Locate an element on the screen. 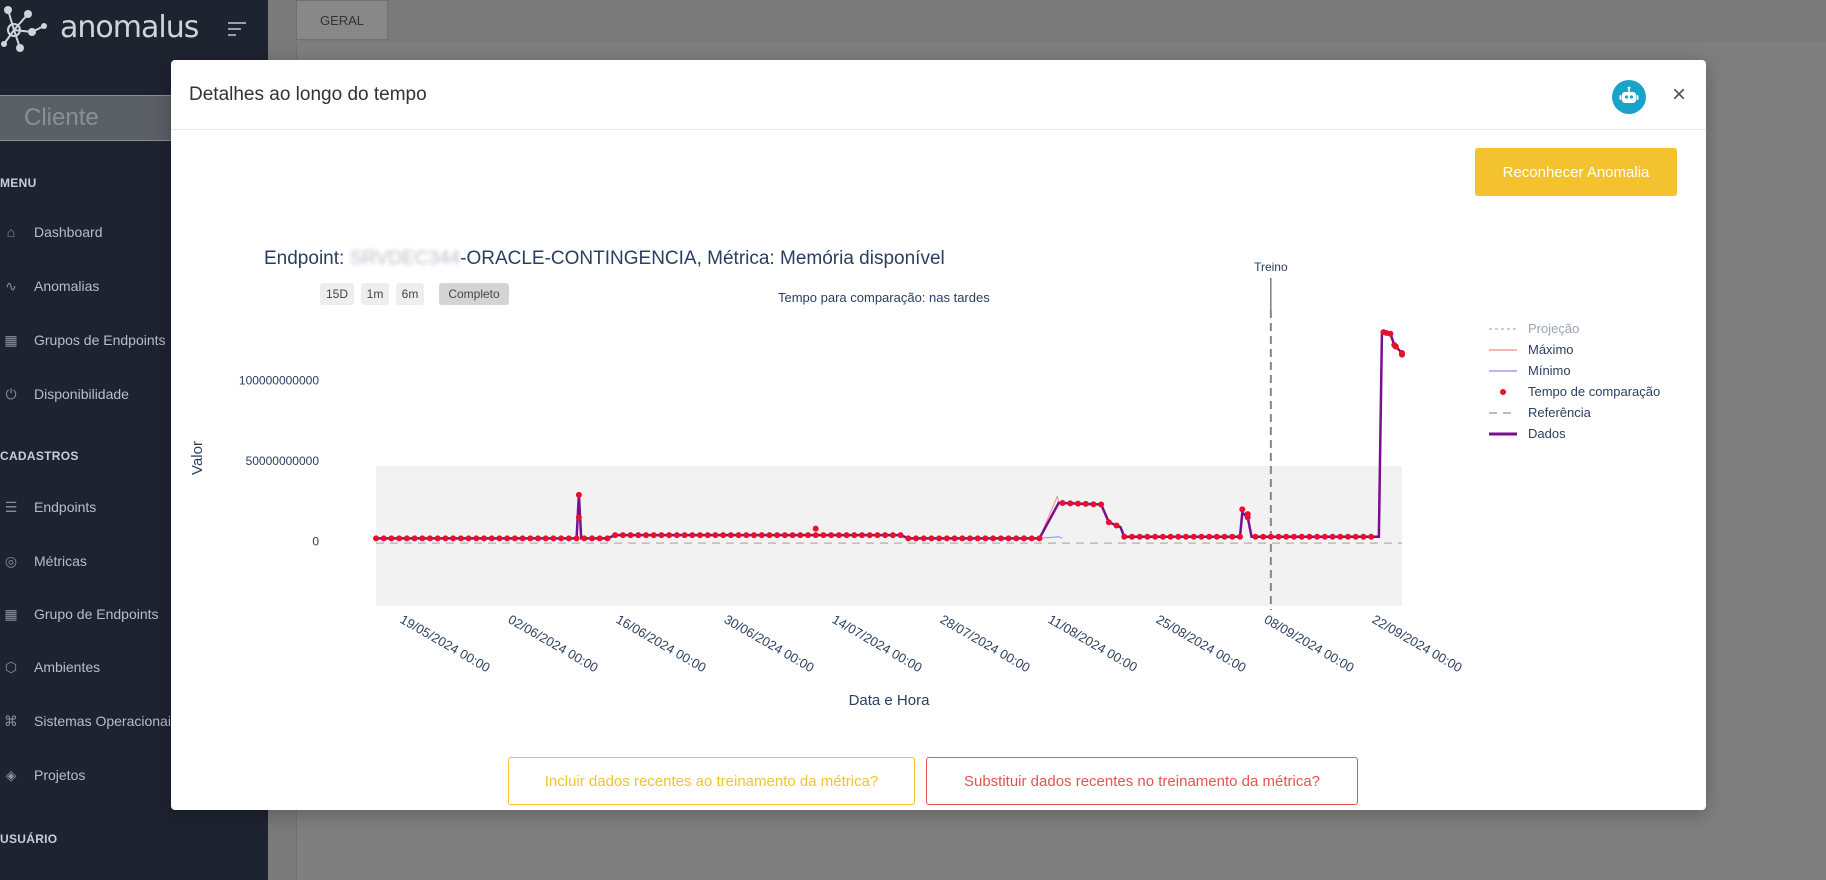  sidebar-item-grupo-endpoints: ▦ Grupo de Endpoints is located at coordinates (79, 614).